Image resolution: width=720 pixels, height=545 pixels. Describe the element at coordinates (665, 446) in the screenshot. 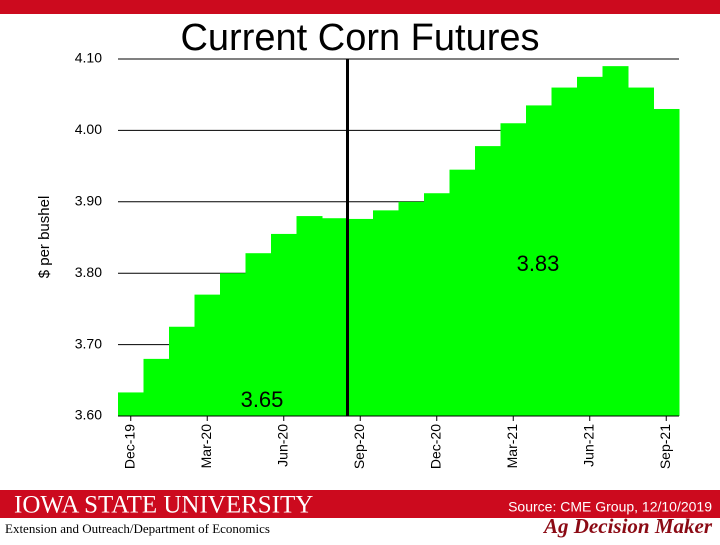

I see `x-tick-label: Sep-21` at that location.